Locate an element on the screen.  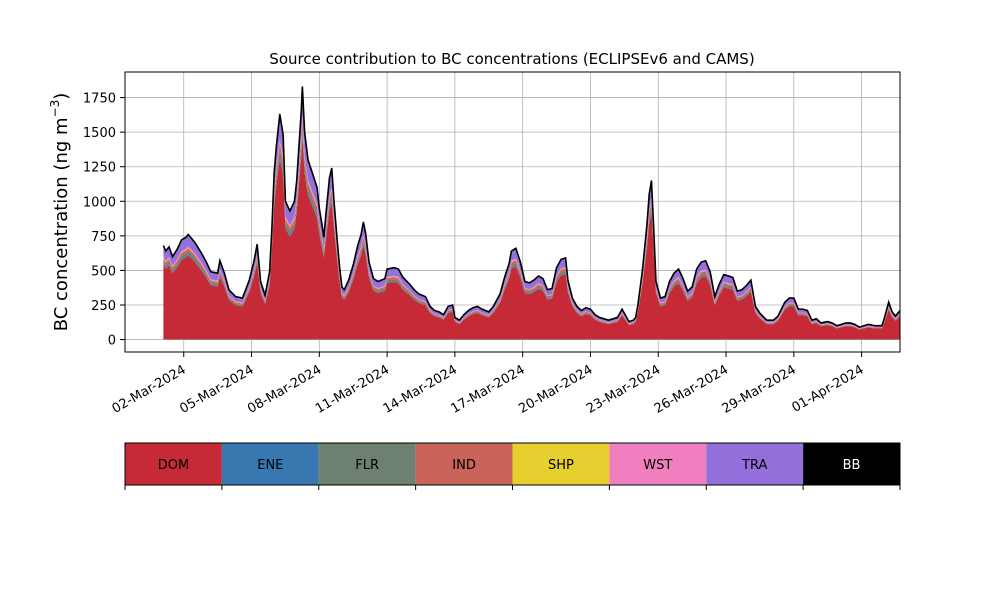
x-tick-label-1: 05-Mar-2024 is located at coordinates (216, 389).